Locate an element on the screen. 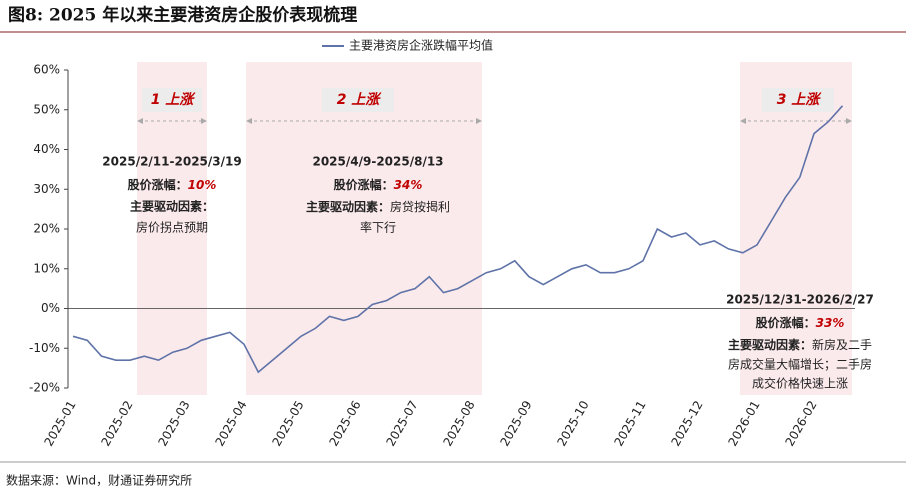 The image size is (906, 496). x-tick-label: 2025-01 is located at coordinates (59, 423).